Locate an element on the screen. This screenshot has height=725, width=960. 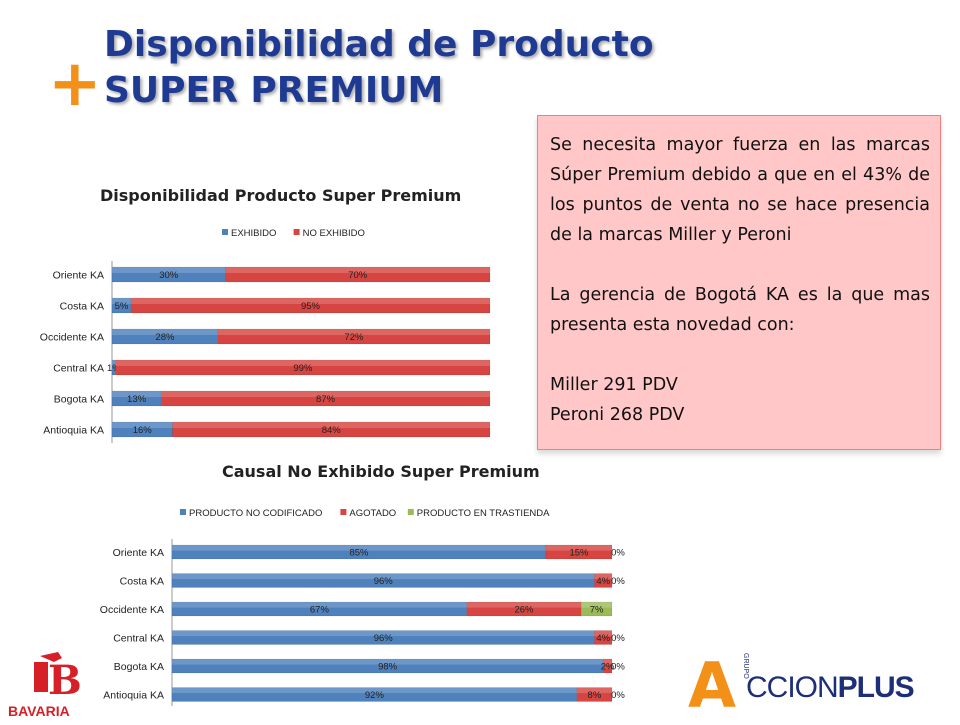
data-label: 85% is located at coordinates (359, 553).